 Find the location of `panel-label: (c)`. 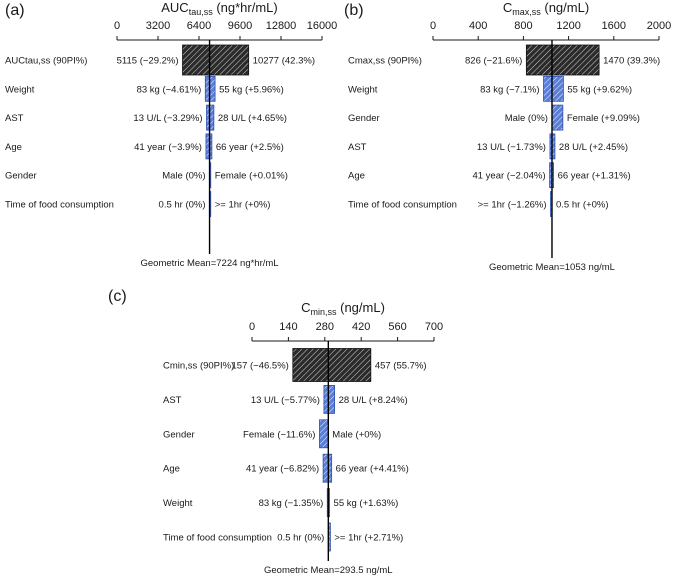

panel-label: (c) is located at coordinates (117, 296).